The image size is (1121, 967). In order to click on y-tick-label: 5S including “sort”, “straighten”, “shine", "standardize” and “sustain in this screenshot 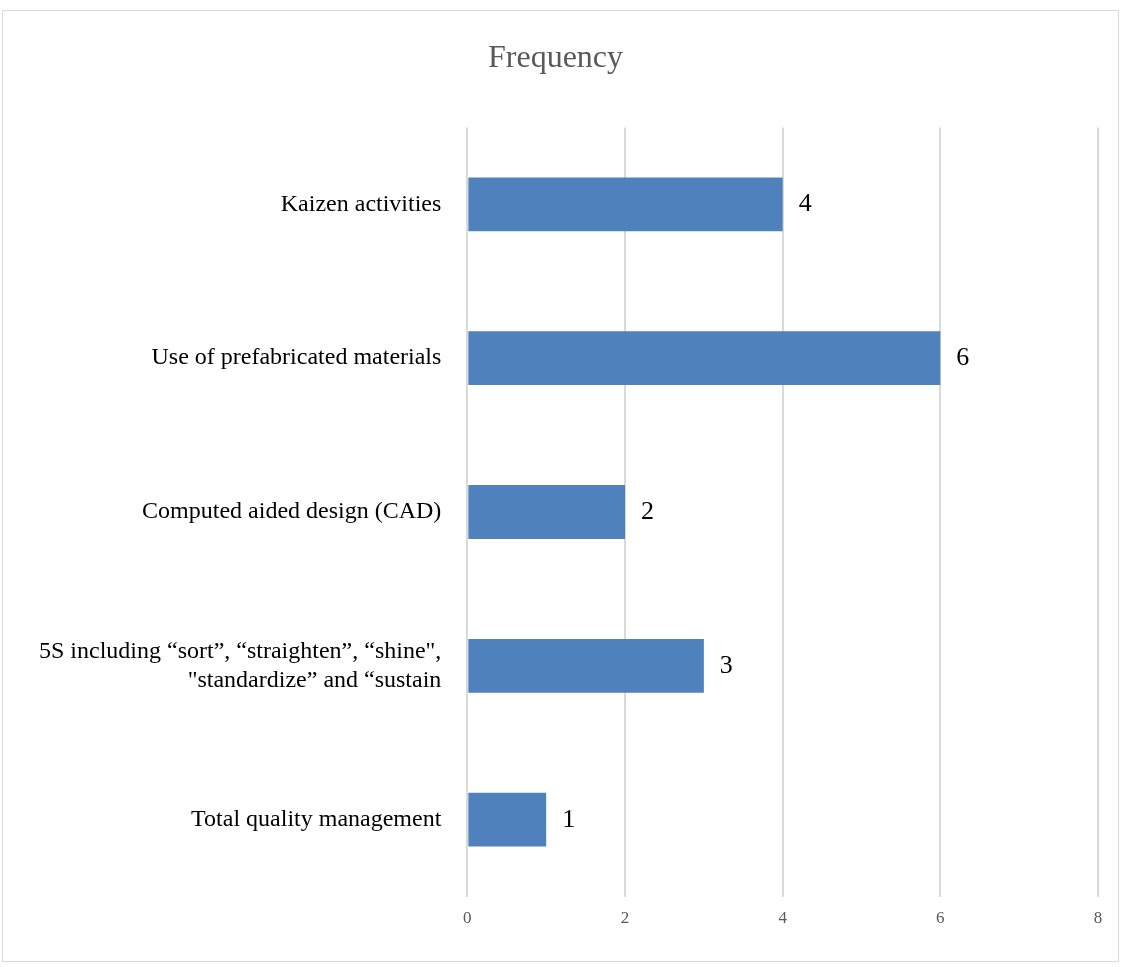, I will do `click(240, 664)`.